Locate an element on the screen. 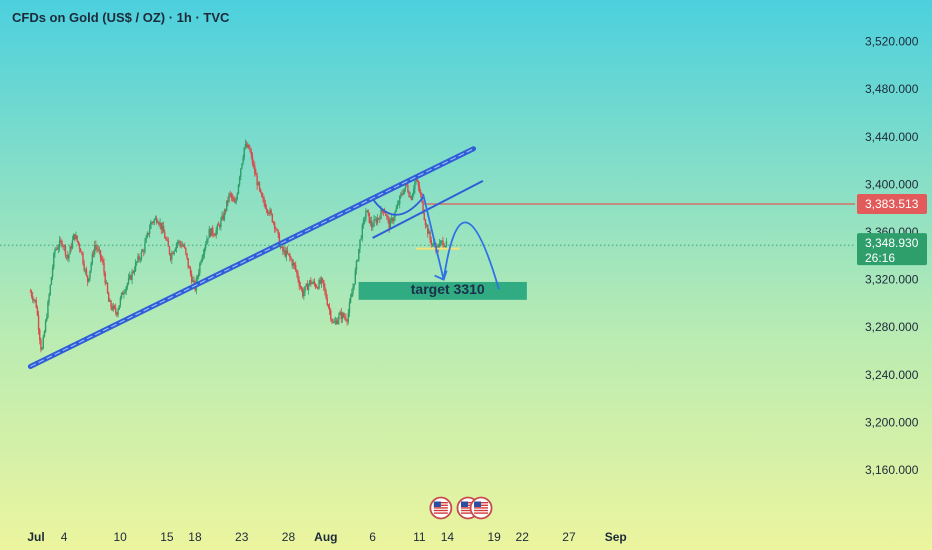 The width and height of the screenshot is (932, 550). x-tick-label: Jul is located at coordinates (35, 537).